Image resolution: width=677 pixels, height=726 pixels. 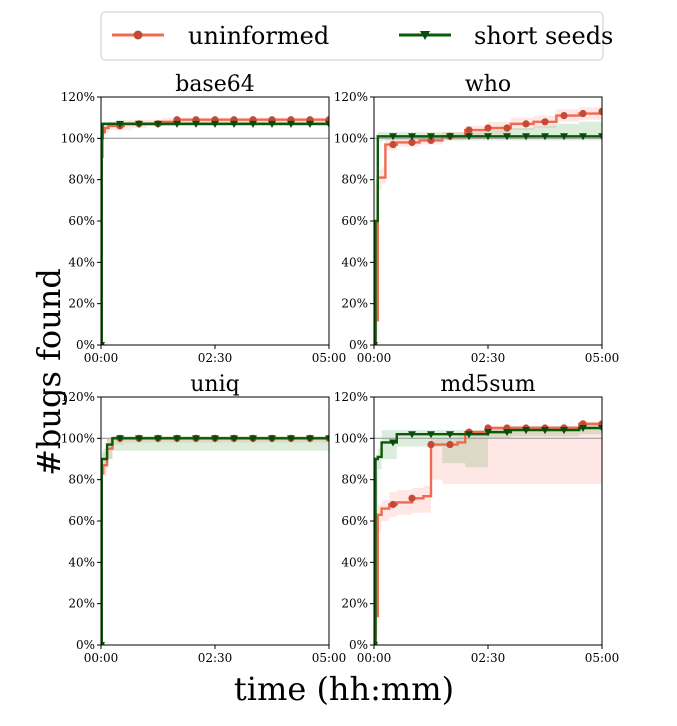 I want to click on legend-box, so click(x=352, y=36).